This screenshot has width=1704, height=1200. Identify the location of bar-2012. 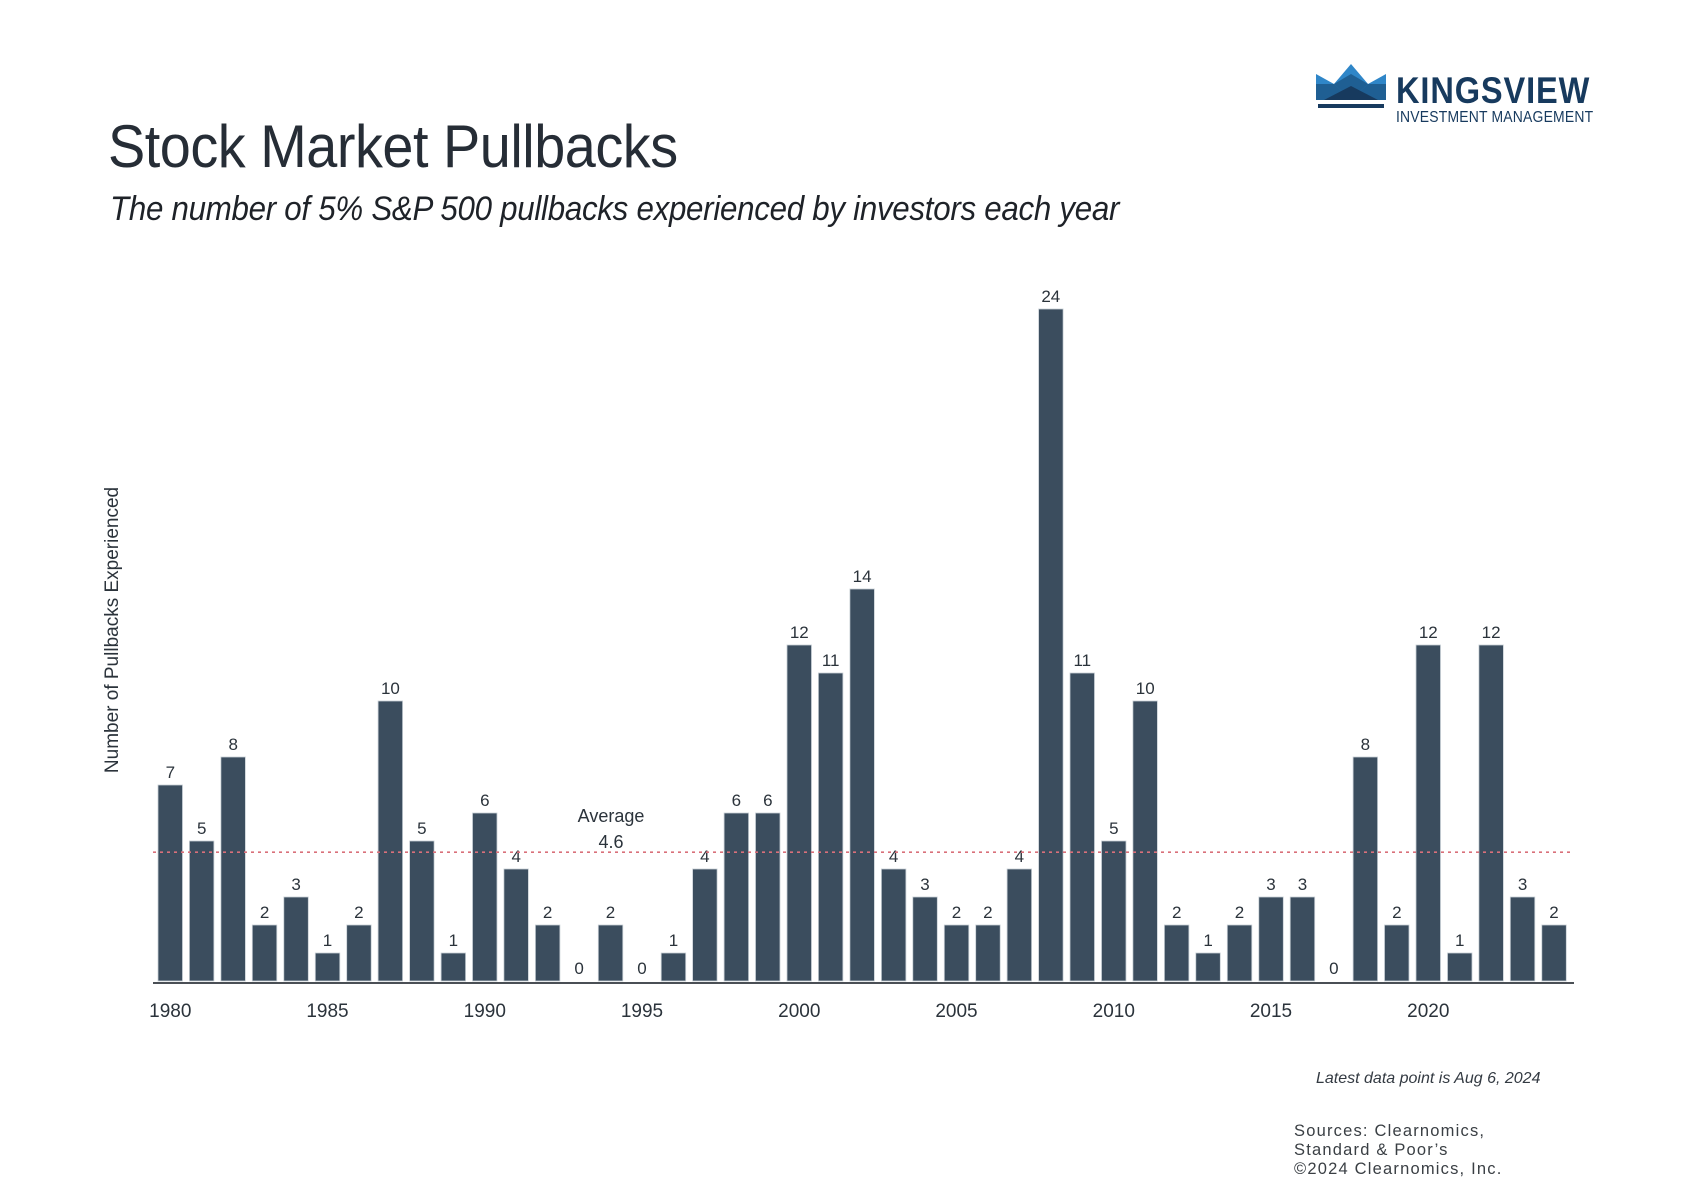
(1177, 953).